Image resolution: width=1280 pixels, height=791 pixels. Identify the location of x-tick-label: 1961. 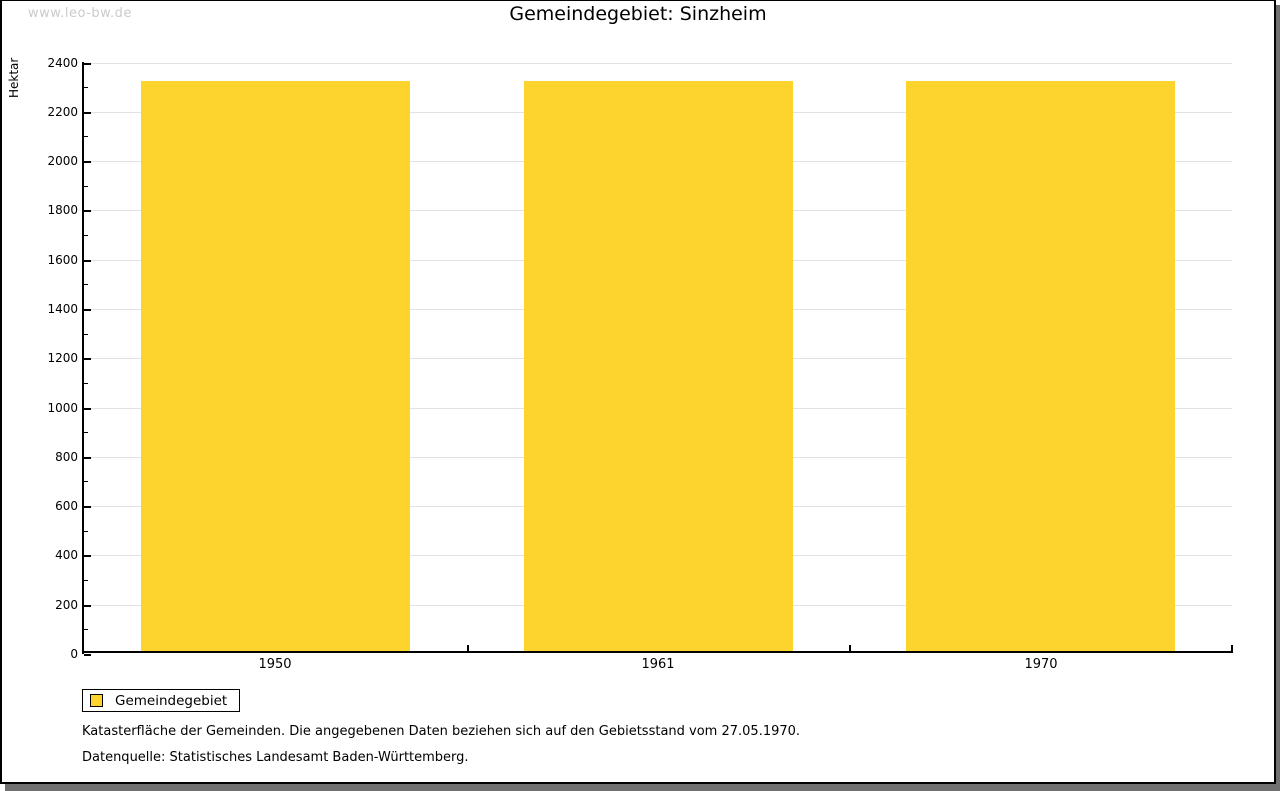
(658, 664).